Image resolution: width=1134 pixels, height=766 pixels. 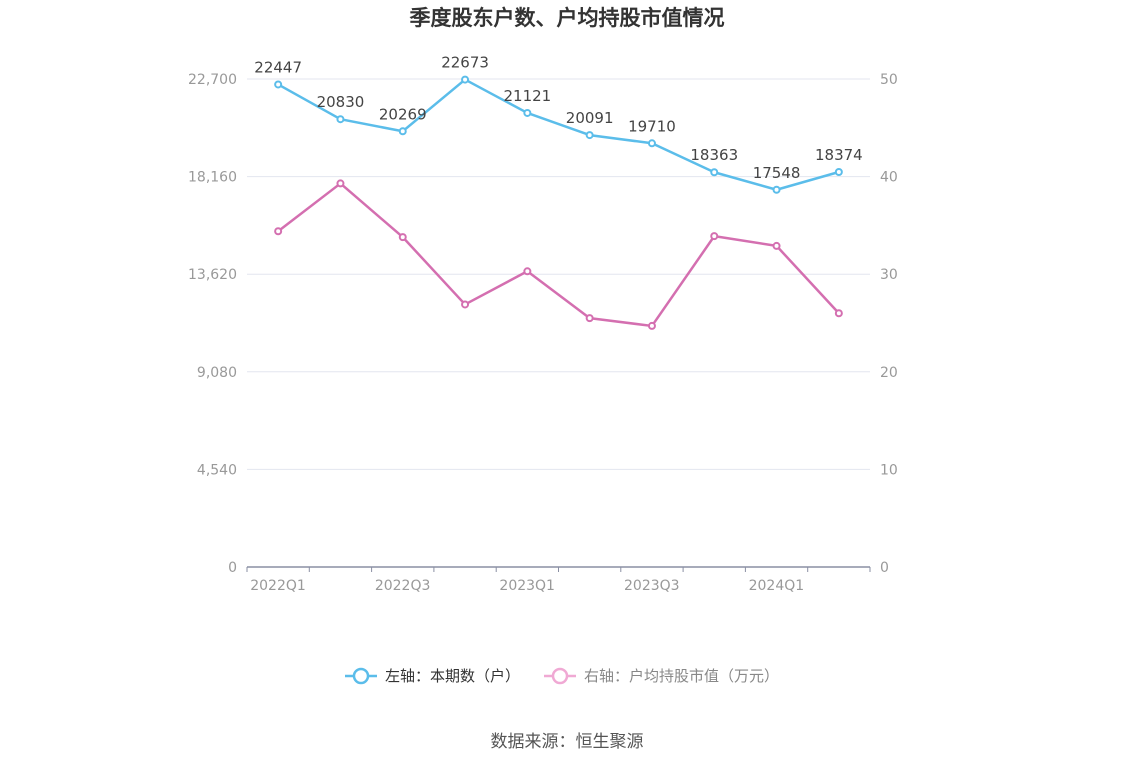 I want to click on x-tick-label: 2023Q3, so click(x=652, y=586).